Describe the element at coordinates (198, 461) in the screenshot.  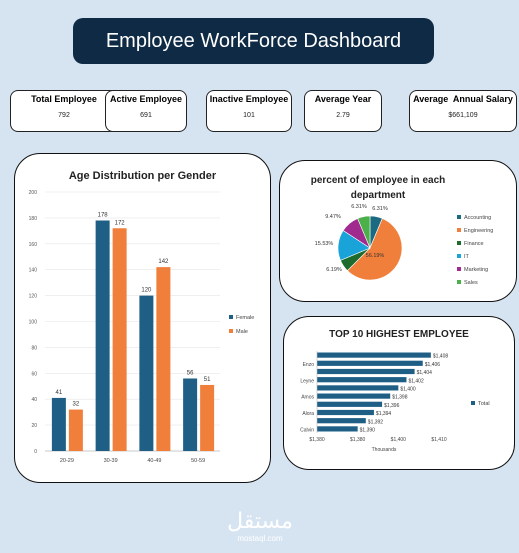
I see `x-tick-label: 50-59` at that location.